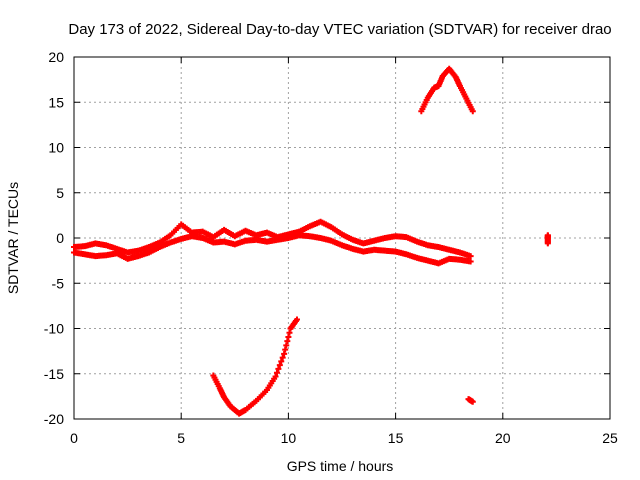 The height and width of the screenshot is (480, 640). What do you see at coordinates (56, 148) in the screenshot?
I see `y-tick-label: 10` at bounding box center [56, 148].